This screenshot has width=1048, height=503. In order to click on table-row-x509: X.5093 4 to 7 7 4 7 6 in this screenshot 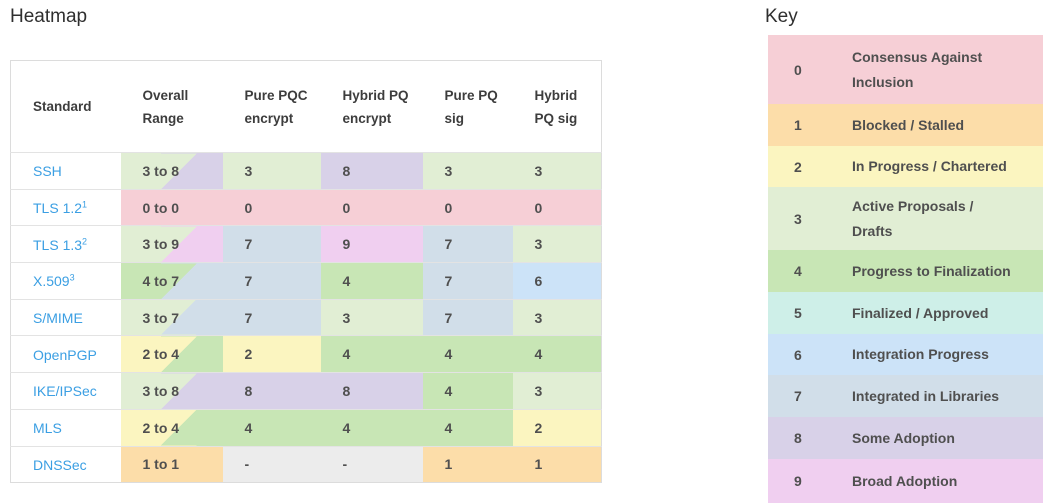, I will do `click(306, 281)`.